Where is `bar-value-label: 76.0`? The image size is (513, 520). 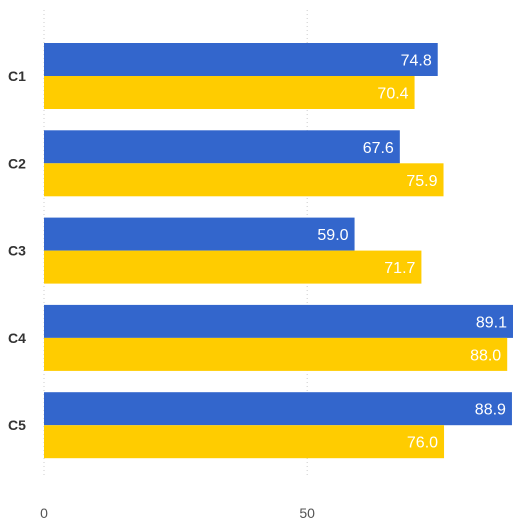 bar-value-label: 76.0 is located at coordinates (422, 443).